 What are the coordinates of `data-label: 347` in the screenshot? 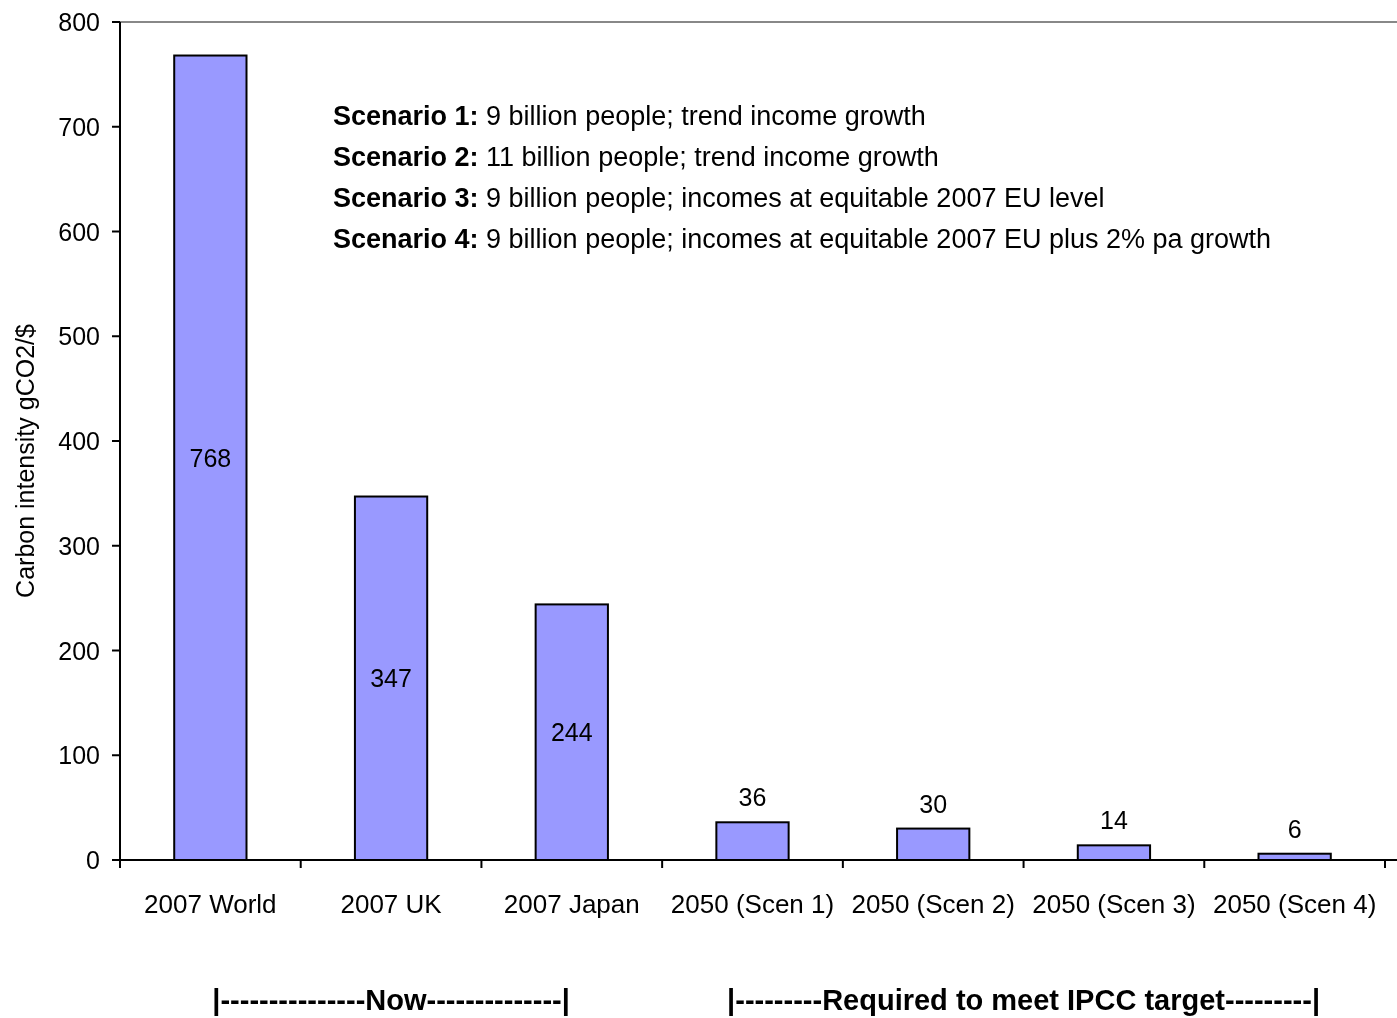 It's located at (391, 678).